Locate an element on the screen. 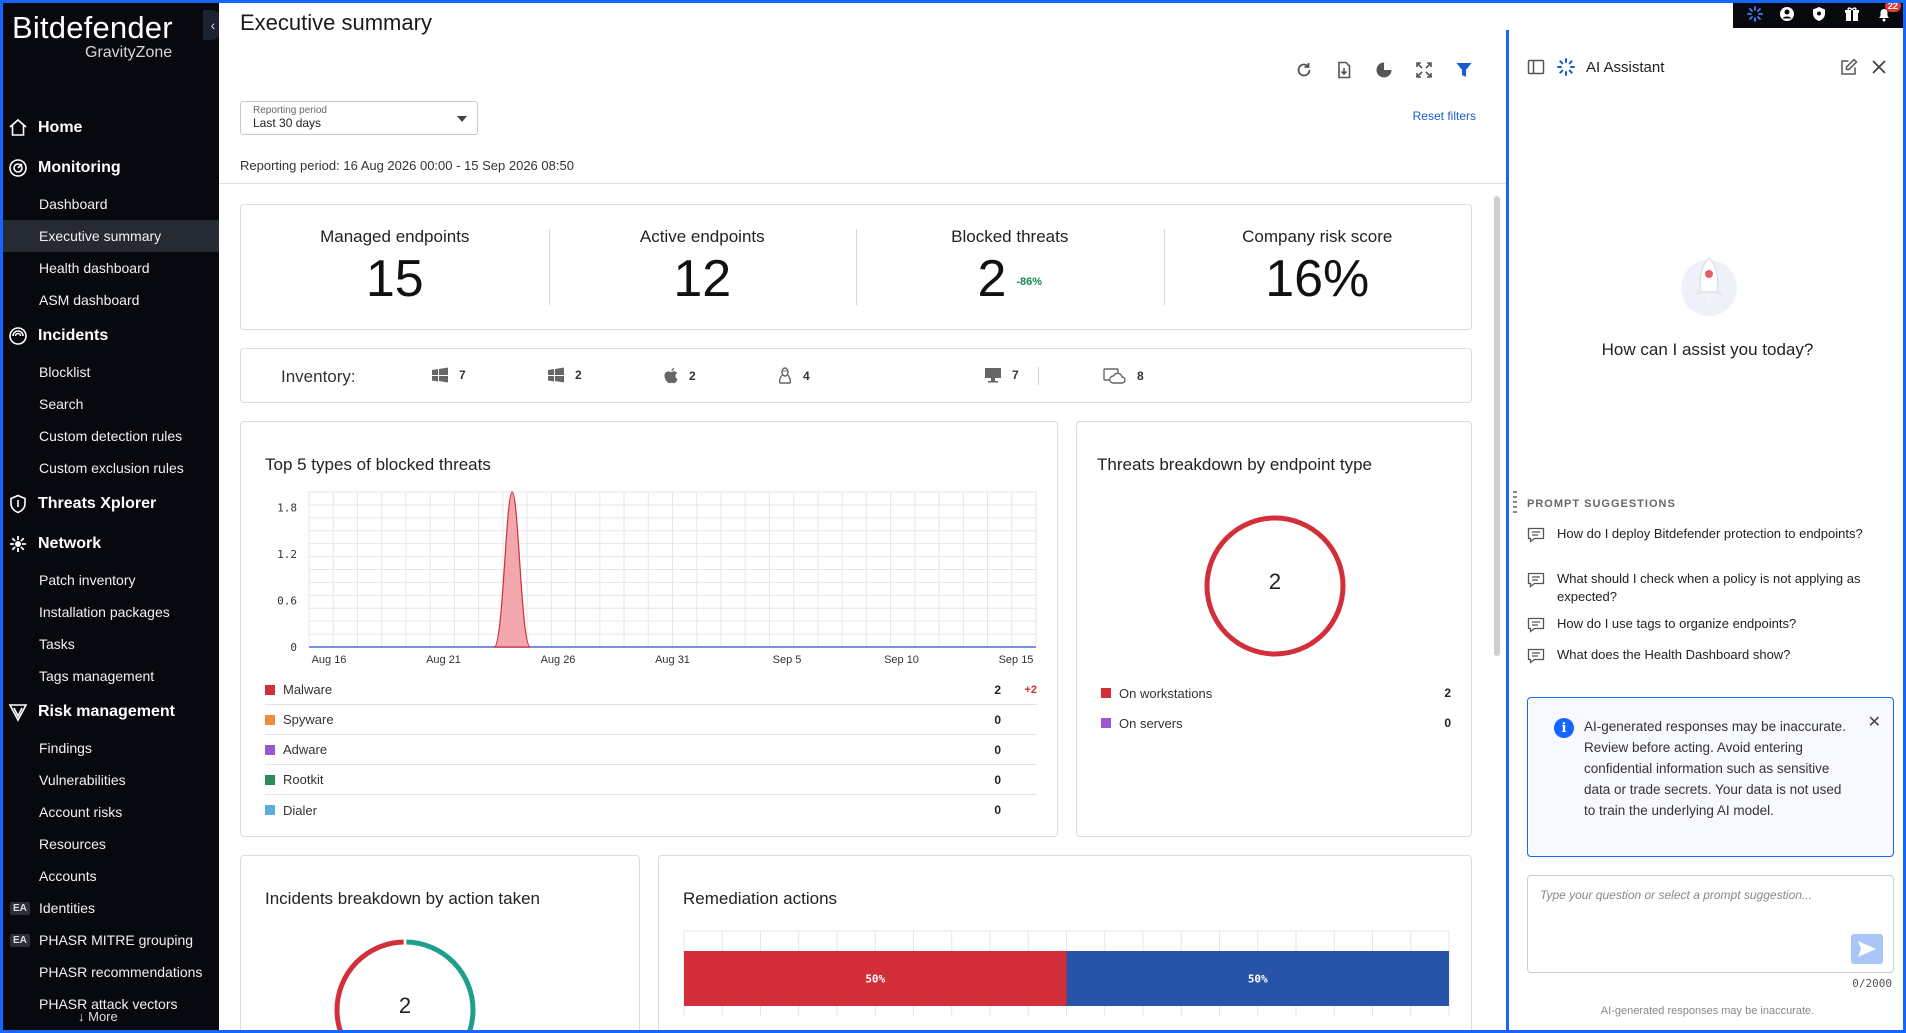  close-icon: ✕ is located at coordinates (1874, 722).